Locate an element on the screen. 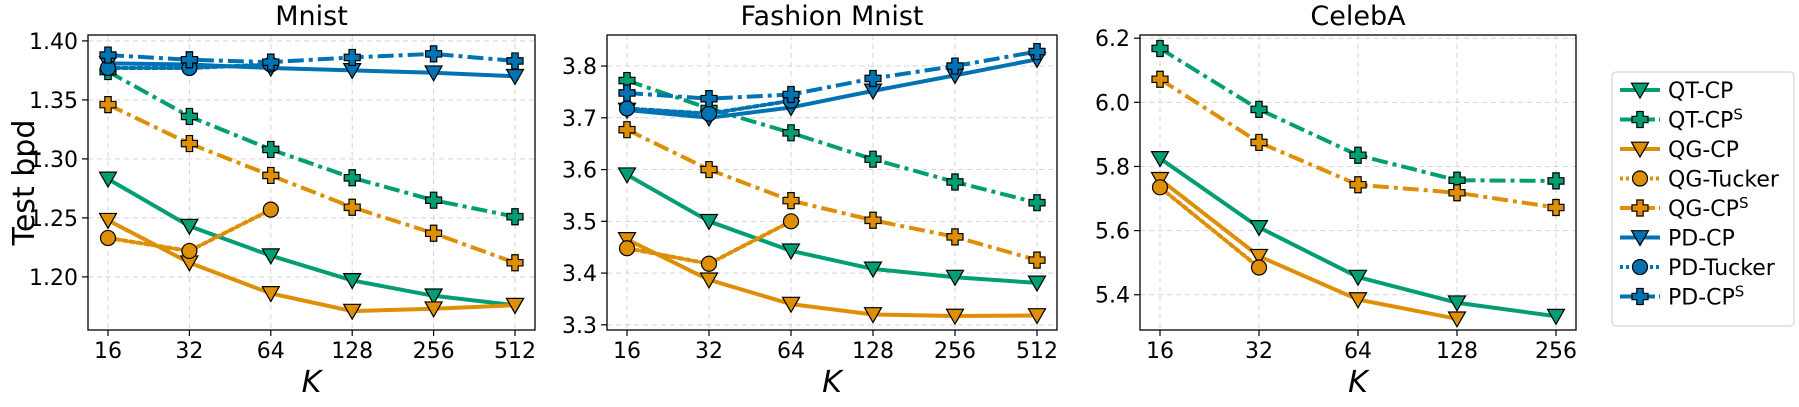 The image size is (1799, 407). legend-item-qg-cp: QG-CP is located at coordinates (1679, 150).